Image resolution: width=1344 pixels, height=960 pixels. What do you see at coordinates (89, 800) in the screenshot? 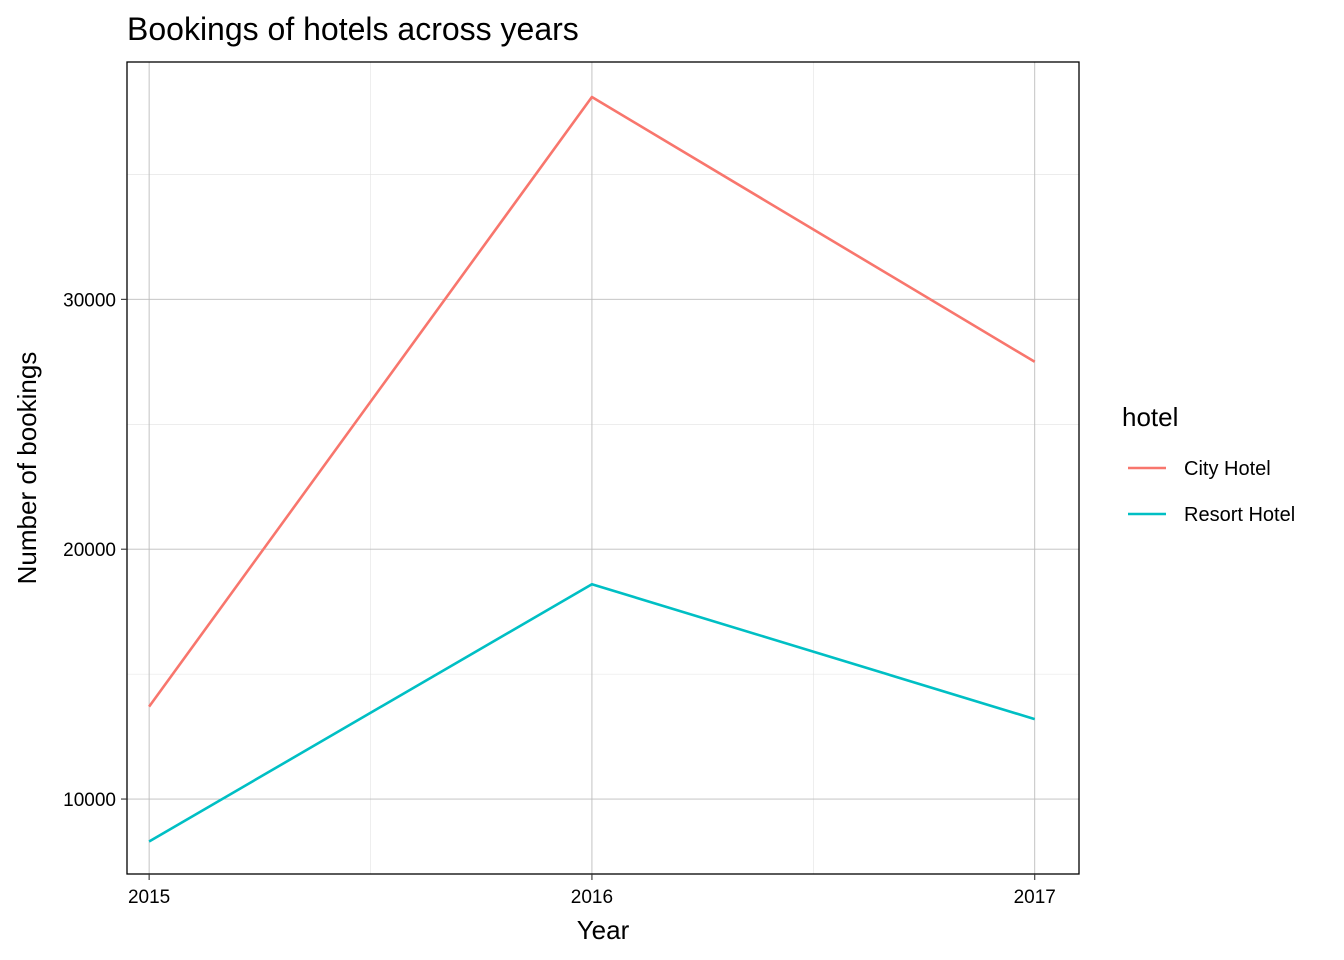
I see `y-tick-label: 10000` at bounding box center [89, 800].